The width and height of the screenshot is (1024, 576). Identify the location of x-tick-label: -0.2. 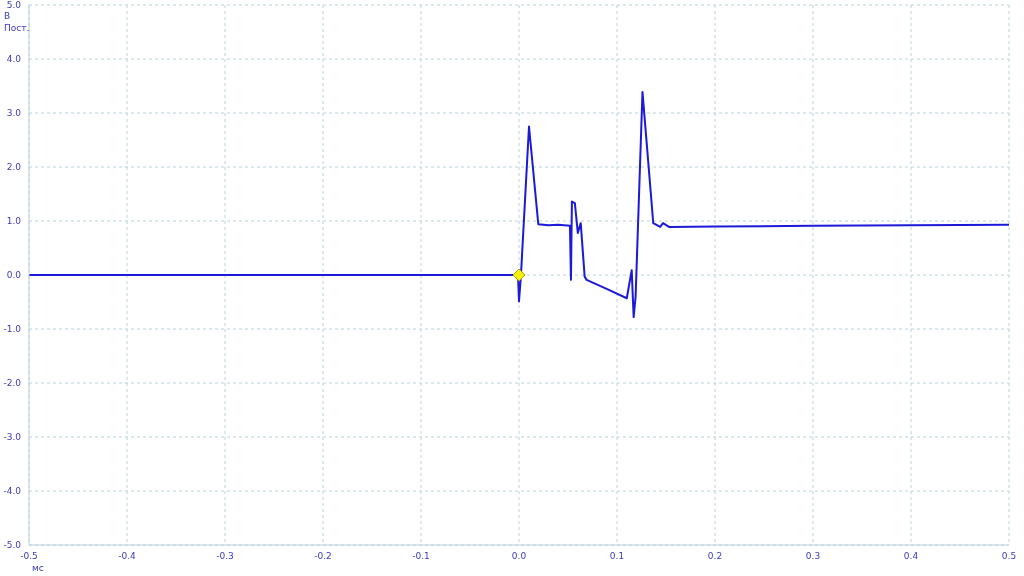
(323, 556).